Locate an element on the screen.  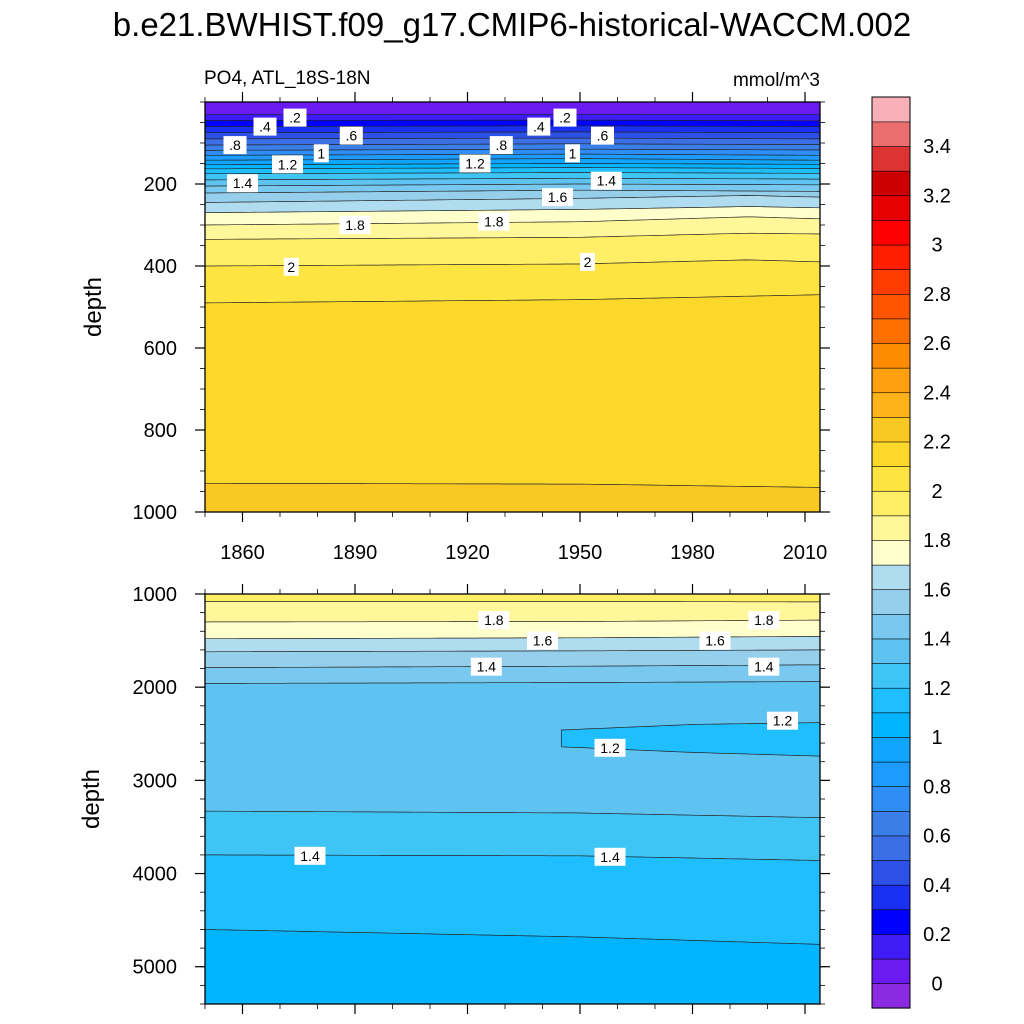
contour-pocket is located at coordinates (690, 739).